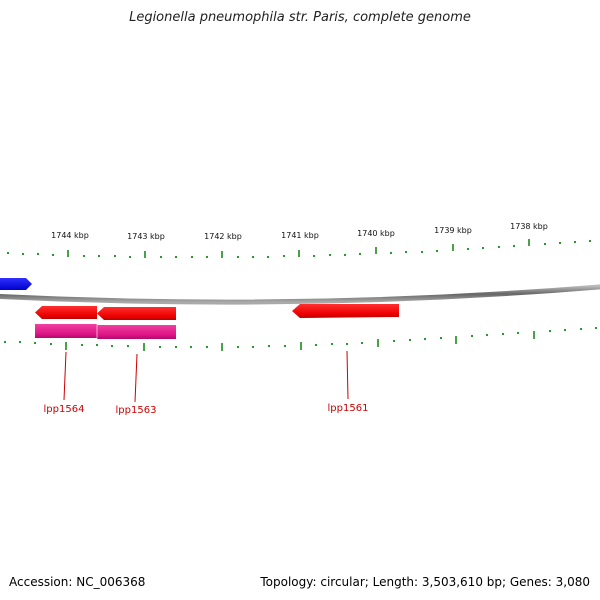 This screenshot has height=600, width=600. What do you see at coordinates (16, 284) in the screenshot?
I see `gene-forward-blue` at bounding box center [16, 284].